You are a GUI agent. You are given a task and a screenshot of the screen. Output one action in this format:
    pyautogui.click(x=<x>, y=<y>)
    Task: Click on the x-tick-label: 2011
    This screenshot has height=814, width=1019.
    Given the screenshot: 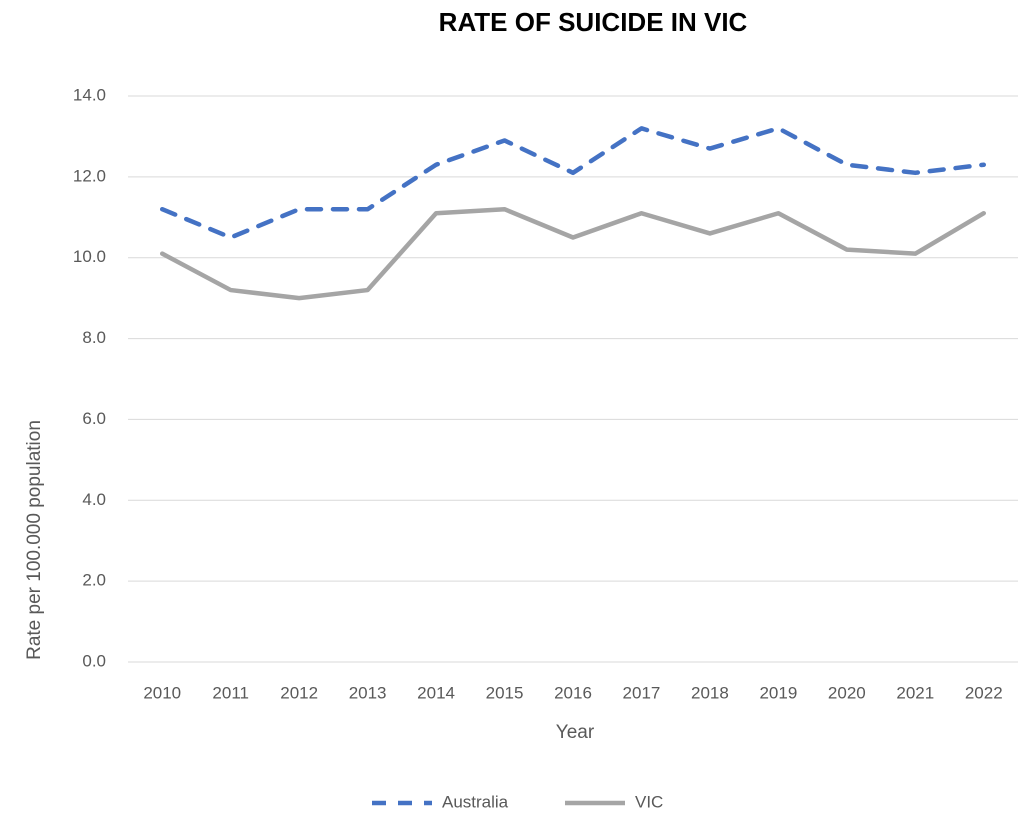 What is the action you would take?
    pyautogui.click(x=230, y=692)
    